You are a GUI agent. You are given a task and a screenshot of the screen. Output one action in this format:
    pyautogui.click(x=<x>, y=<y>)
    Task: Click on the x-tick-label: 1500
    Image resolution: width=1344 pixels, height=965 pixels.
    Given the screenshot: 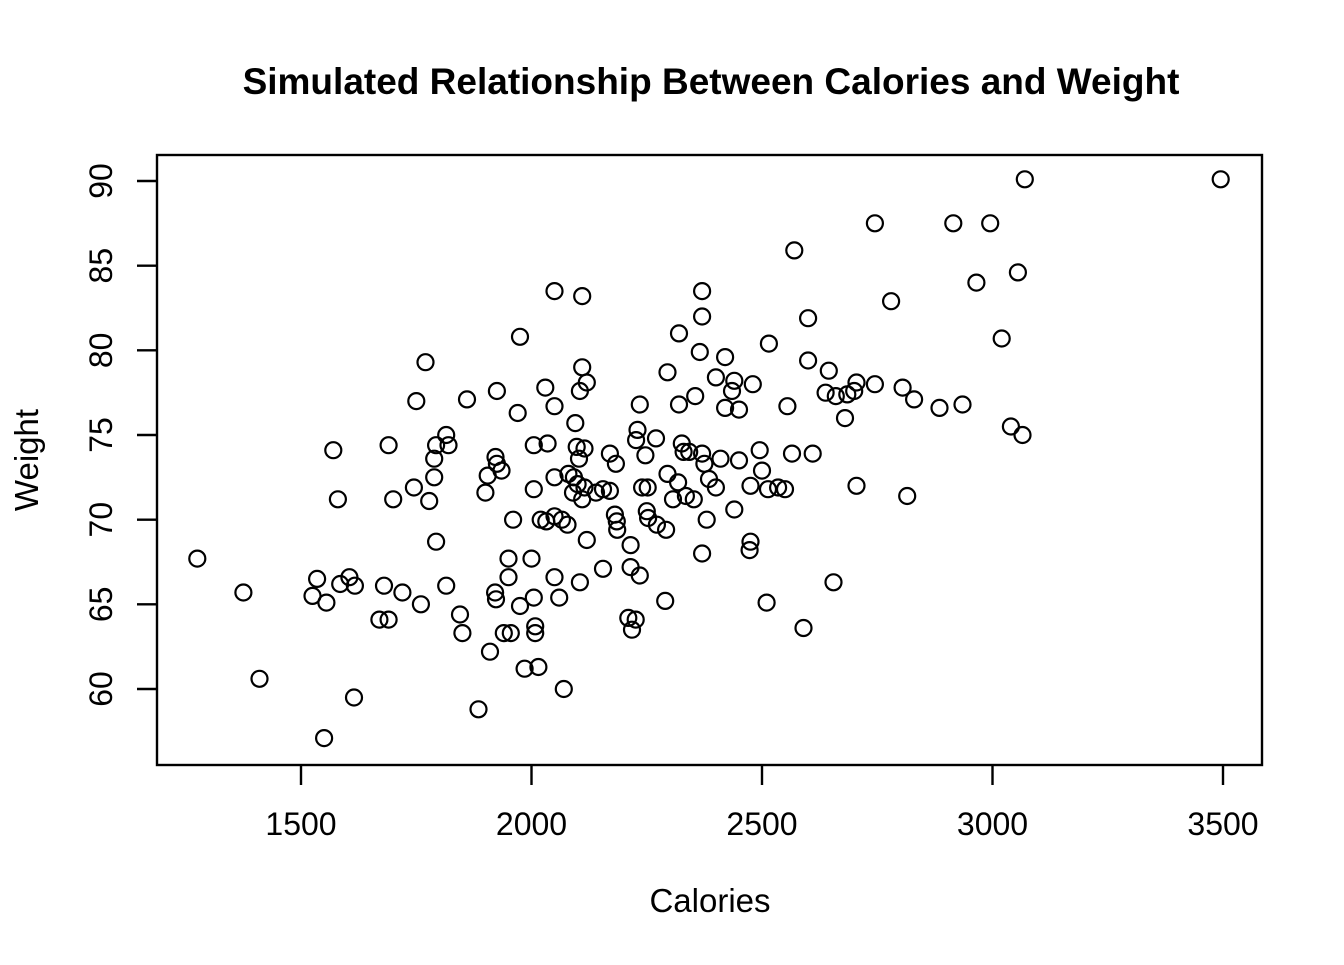 What is the action you would take?
    pyautogui.click(x=300, y=824)
    